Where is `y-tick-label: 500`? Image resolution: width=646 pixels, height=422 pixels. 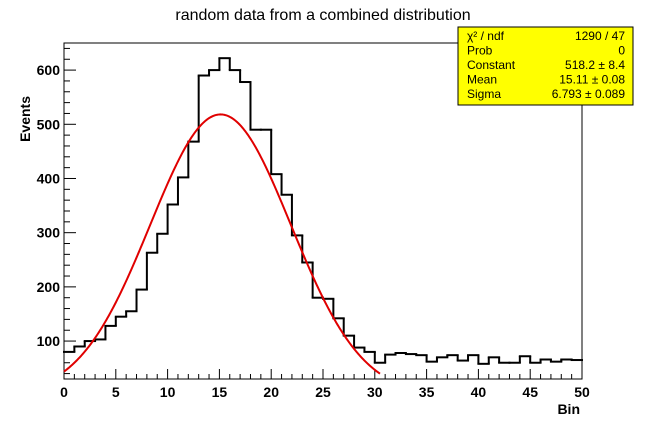
y-tick-label: 500 is located at coordinates (49, 124).